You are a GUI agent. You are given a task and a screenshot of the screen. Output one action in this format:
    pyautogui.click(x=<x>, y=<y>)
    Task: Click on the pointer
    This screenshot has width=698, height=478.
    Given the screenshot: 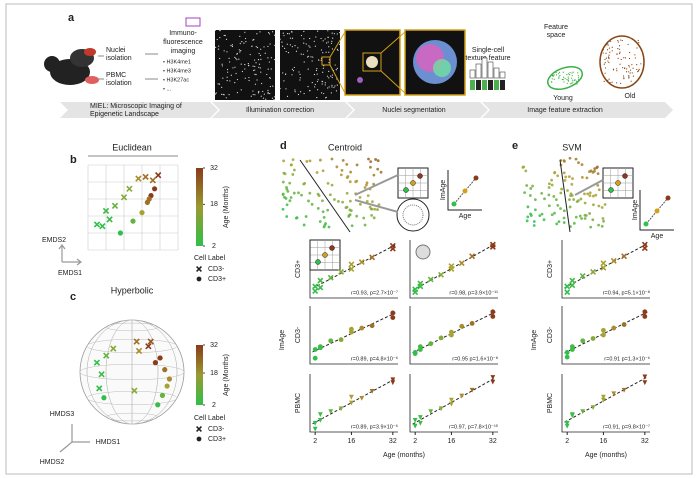 What is the action you would take?
    pyautogui.click(x=376, y=193)
    